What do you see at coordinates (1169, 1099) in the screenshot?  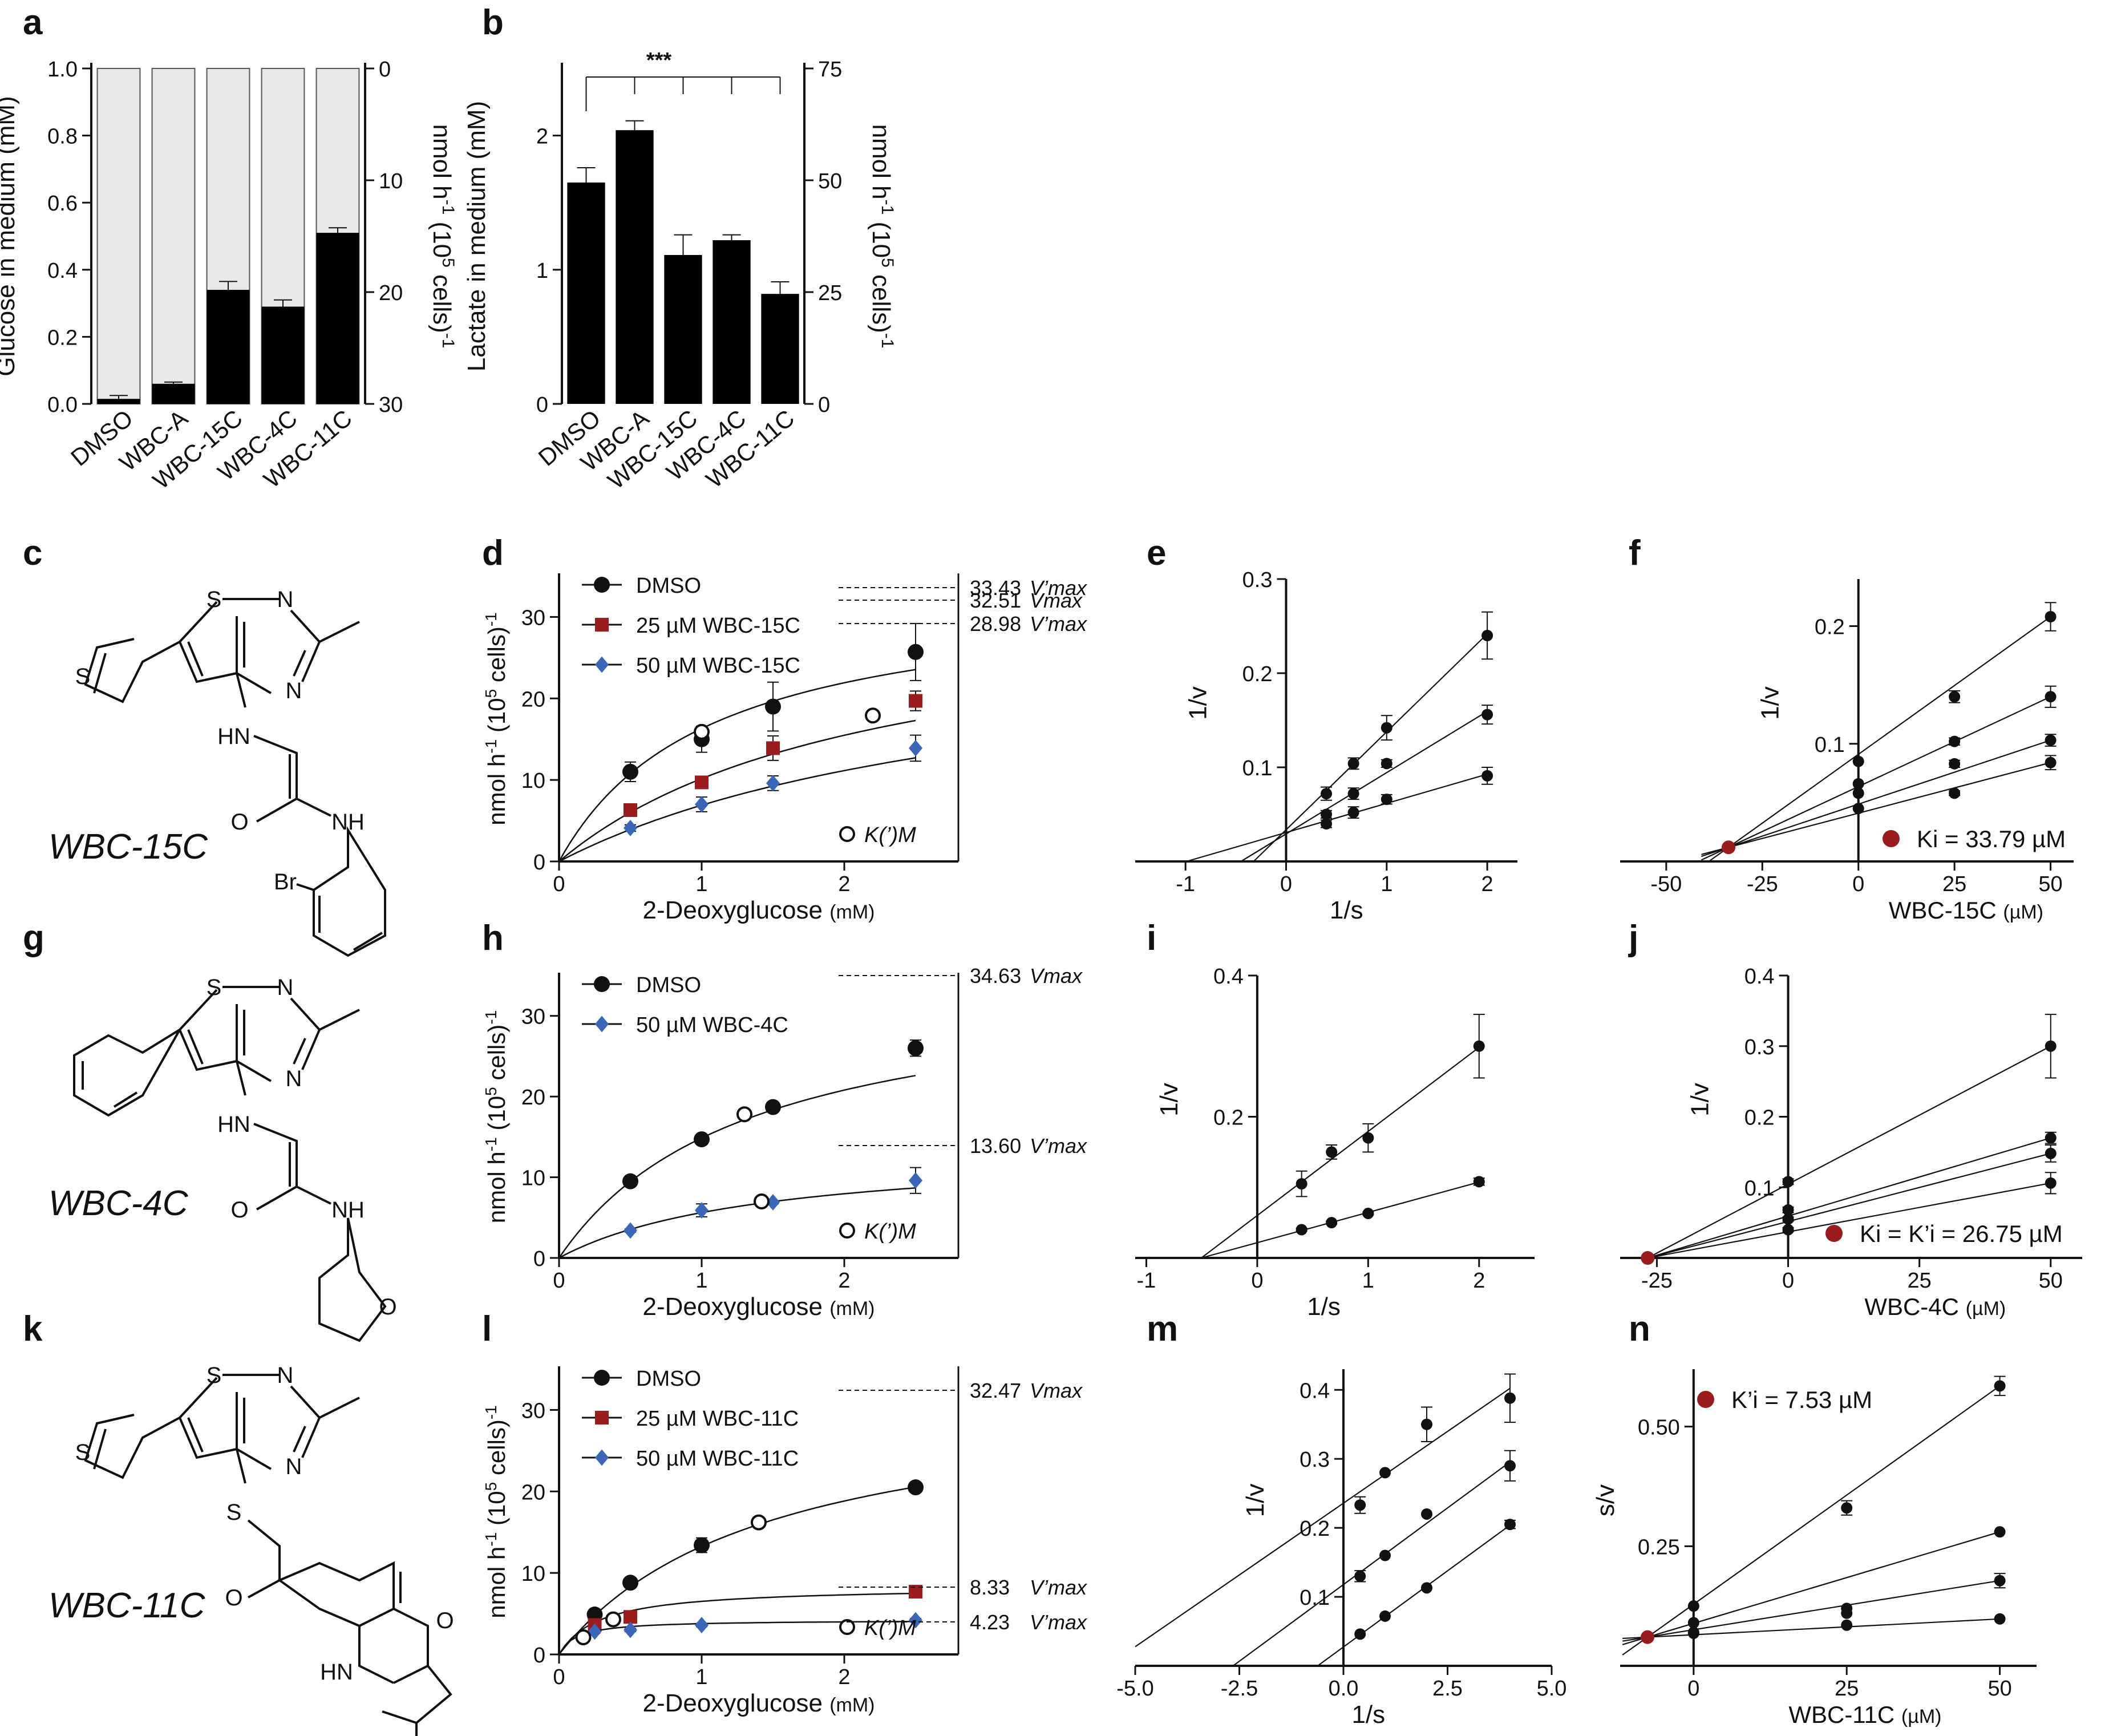 I see `y-axis-label: 1/v` at bounding box center [1169, 1099].